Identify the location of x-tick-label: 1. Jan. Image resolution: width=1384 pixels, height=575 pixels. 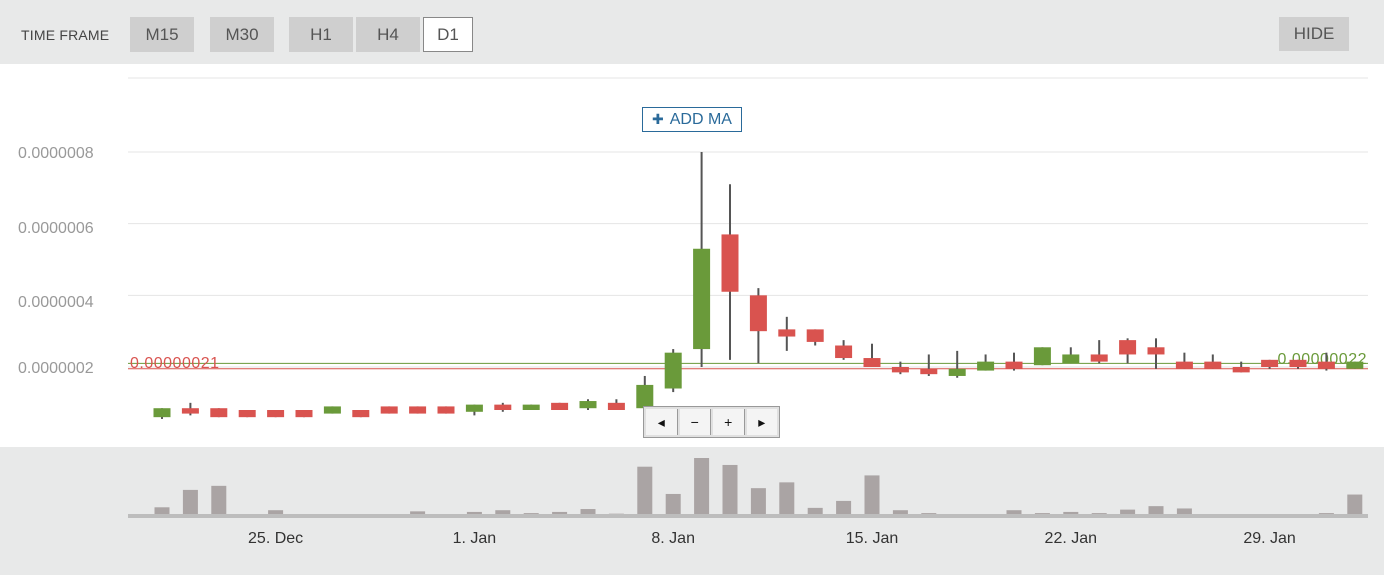
(475, 538).